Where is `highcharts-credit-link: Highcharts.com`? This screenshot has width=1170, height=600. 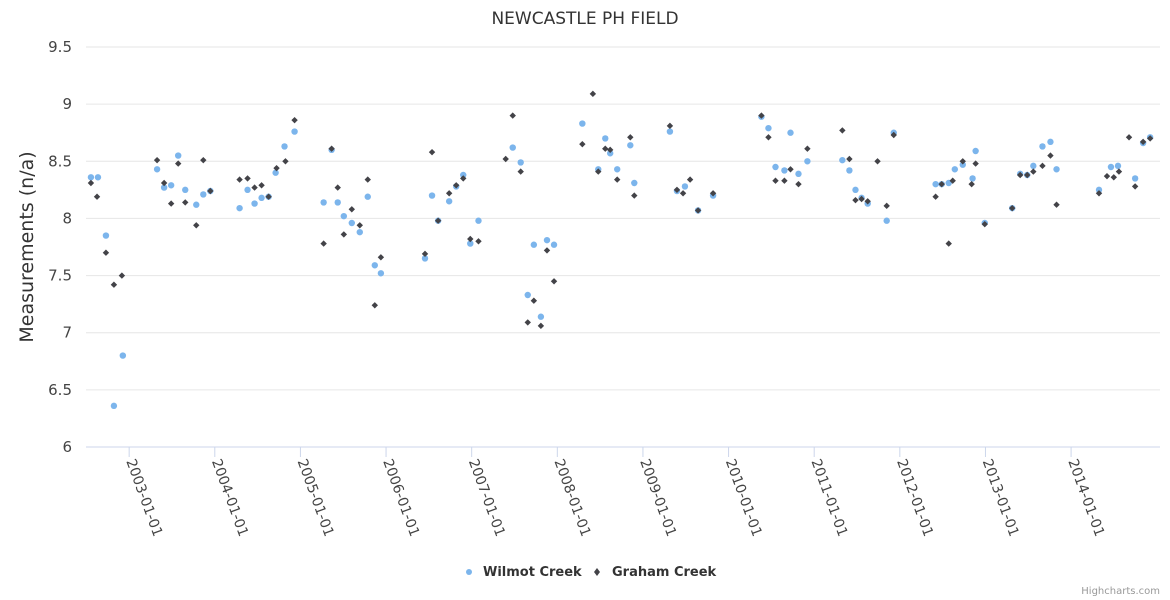
highcharts-credit-link: Highcharts.com is located at coordinates (1120, 591).